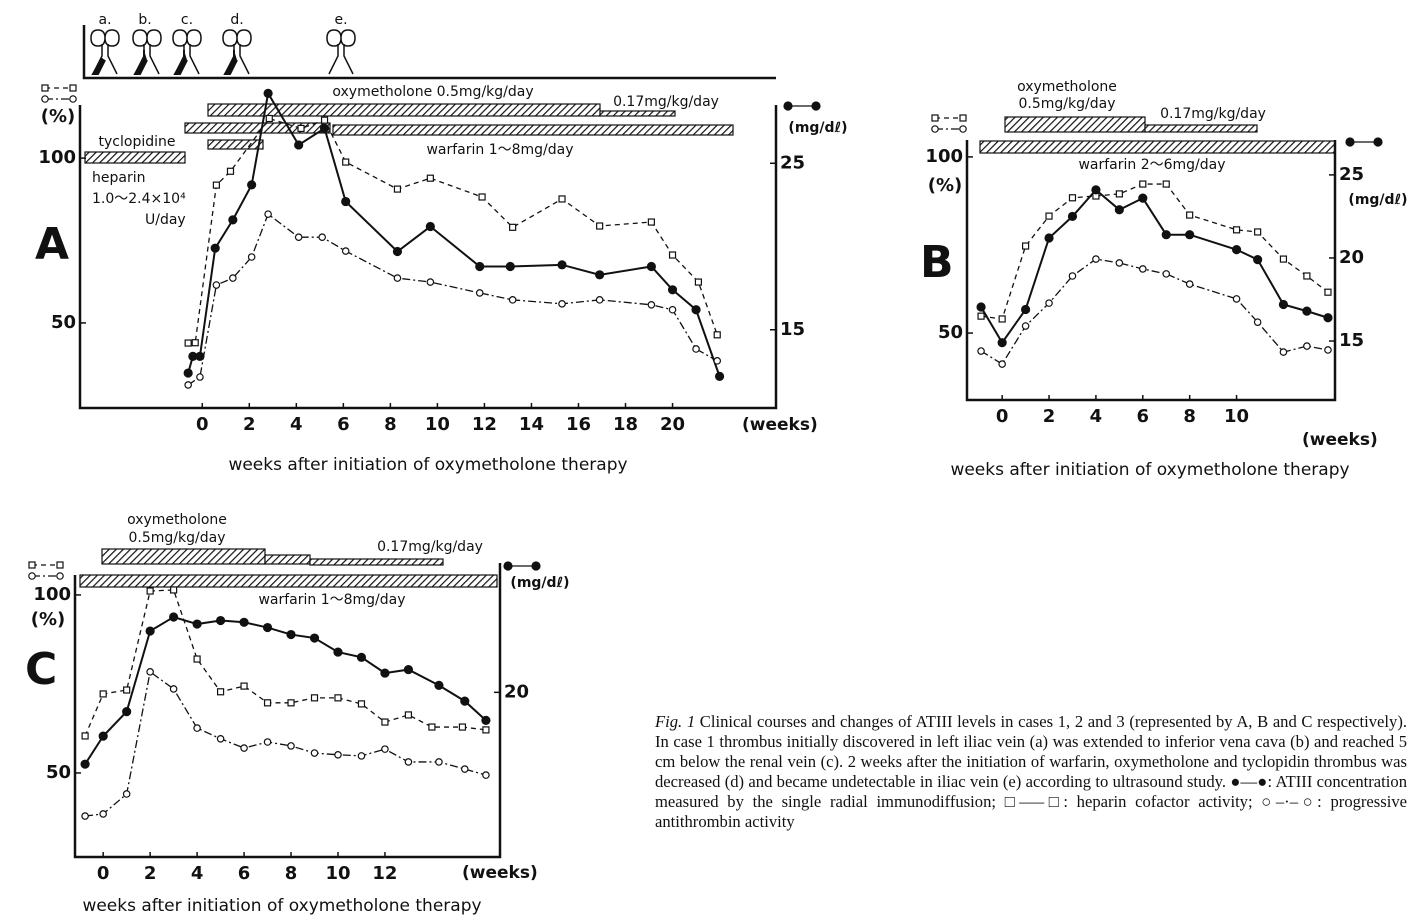  I want to click on annotation: oxymetholone, so click(1067, 87).